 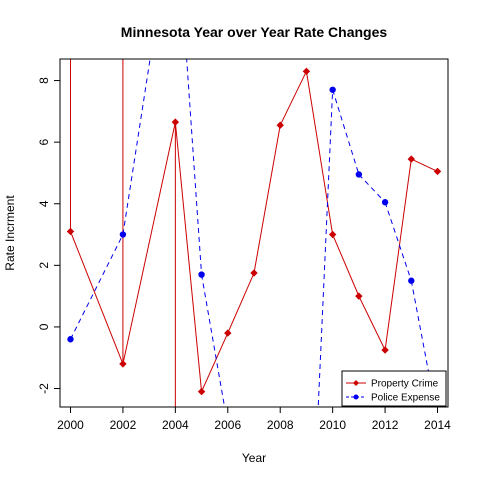 I want to click on x-tick-label: 2010, so click(x=332, y=425).